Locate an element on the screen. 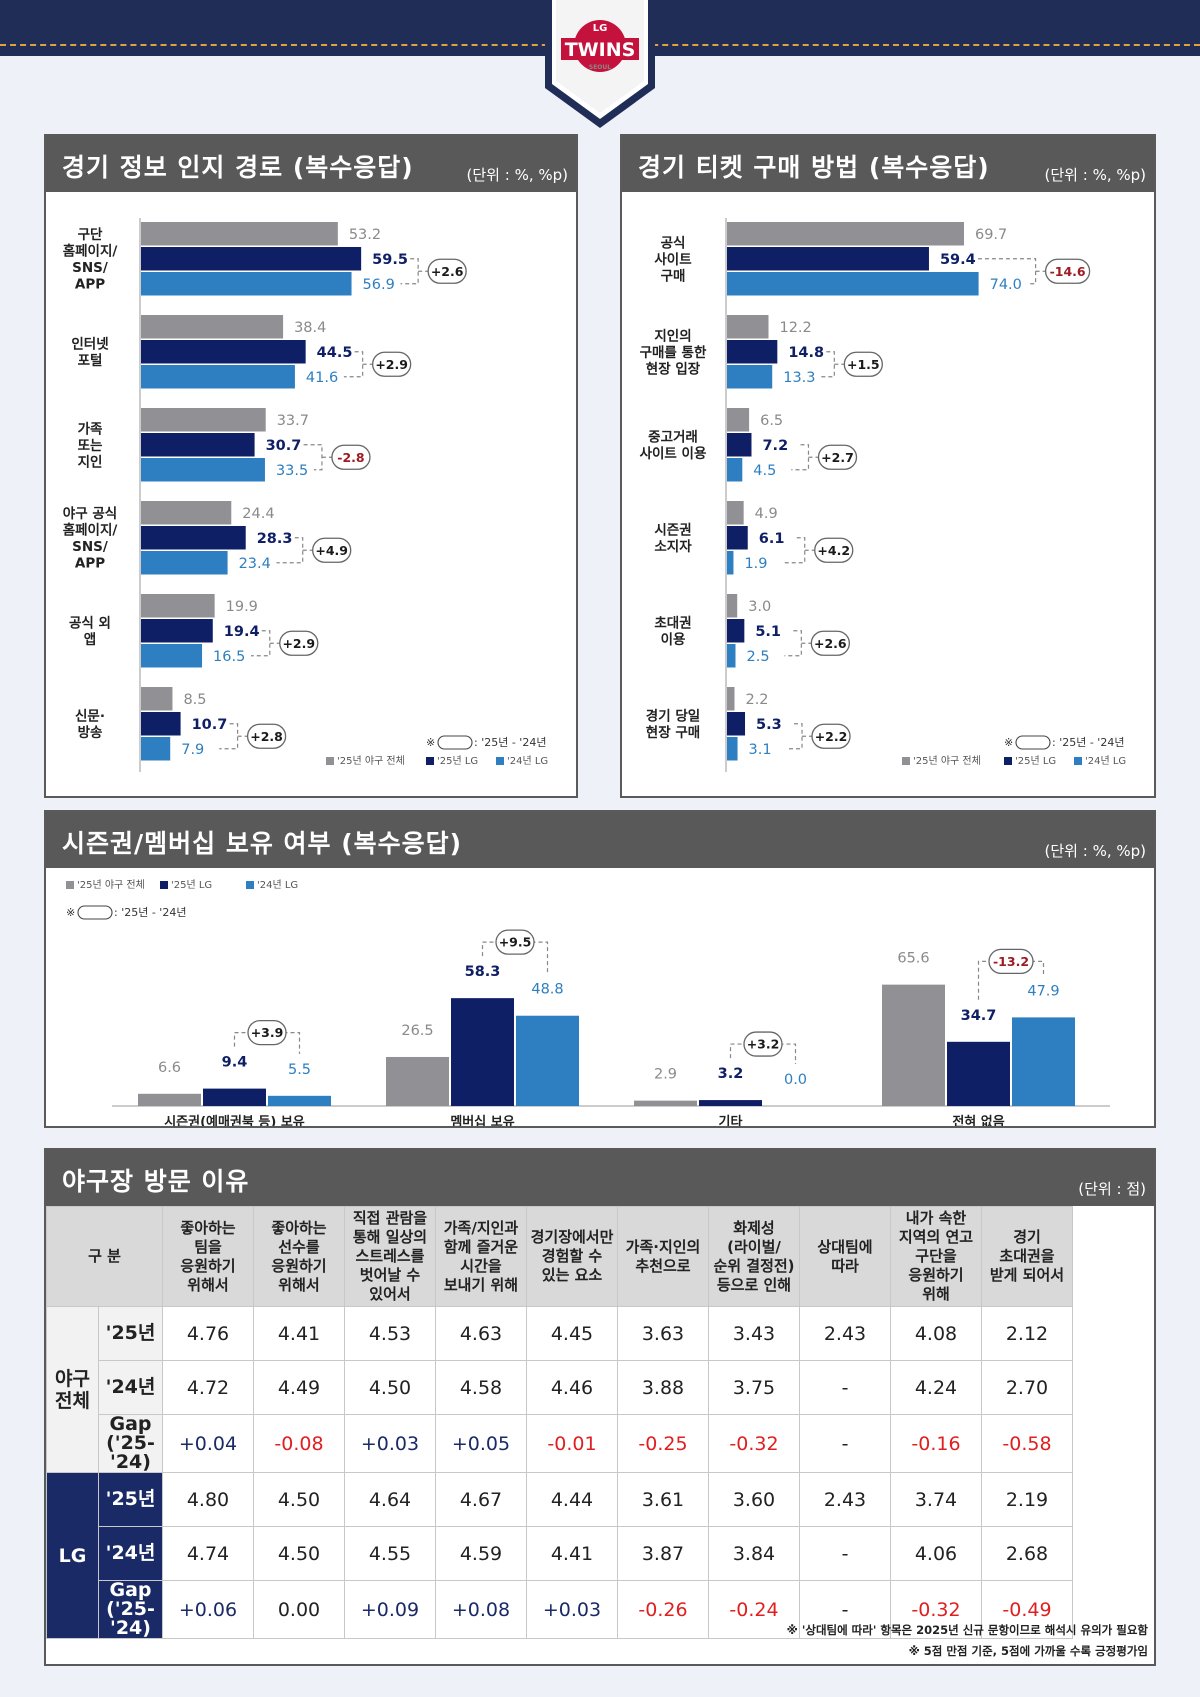 This screenshot has width=1200, height=1697. data-label: 7.2 is located at coordinates (775, 446).